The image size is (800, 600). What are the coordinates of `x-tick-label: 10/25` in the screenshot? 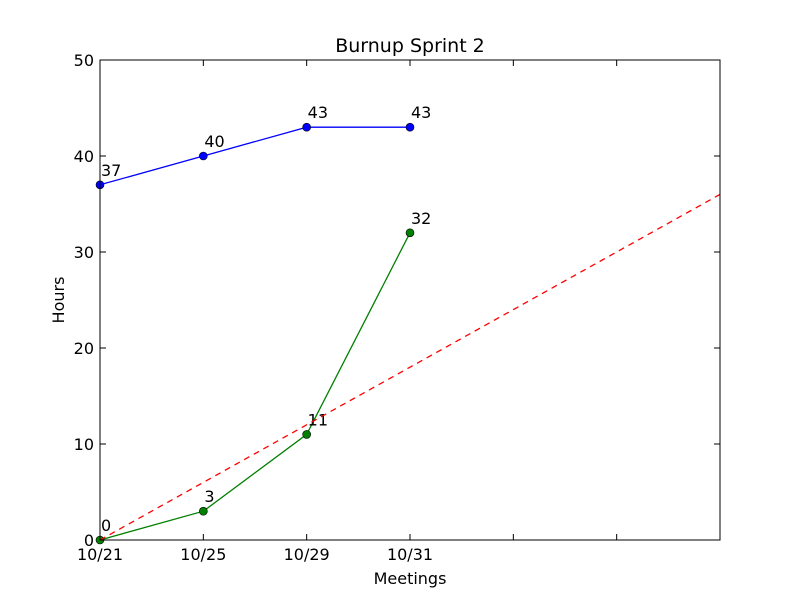 It's located at (203, 554).